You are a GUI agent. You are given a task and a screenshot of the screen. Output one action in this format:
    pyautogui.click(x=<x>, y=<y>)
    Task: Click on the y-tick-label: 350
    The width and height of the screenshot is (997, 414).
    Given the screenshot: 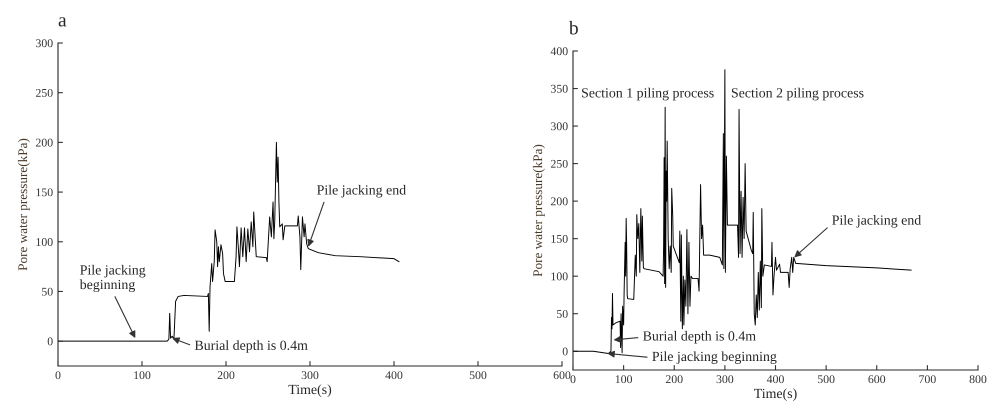 What is the action you would take?
    pyautogui.click(x=559, y=88)
    